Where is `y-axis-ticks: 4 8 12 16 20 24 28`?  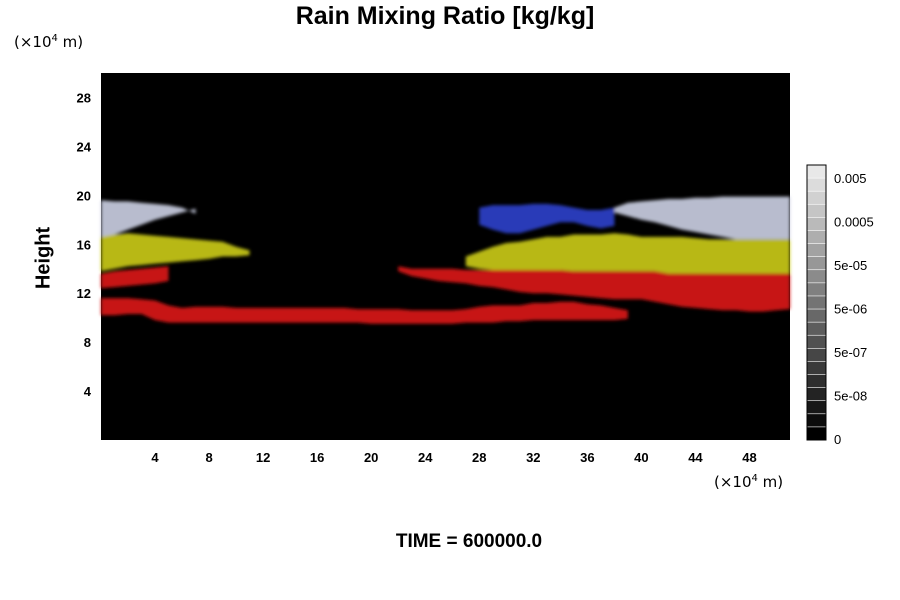
y-axis-ticks: 4 8 12 16 20 24 28 is located at coordinates (84, 244).